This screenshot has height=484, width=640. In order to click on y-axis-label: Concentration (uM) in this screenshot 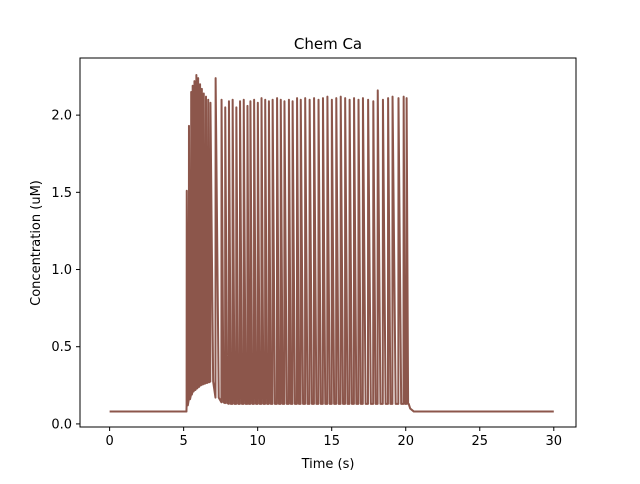, I will do `click(36, 243)`.